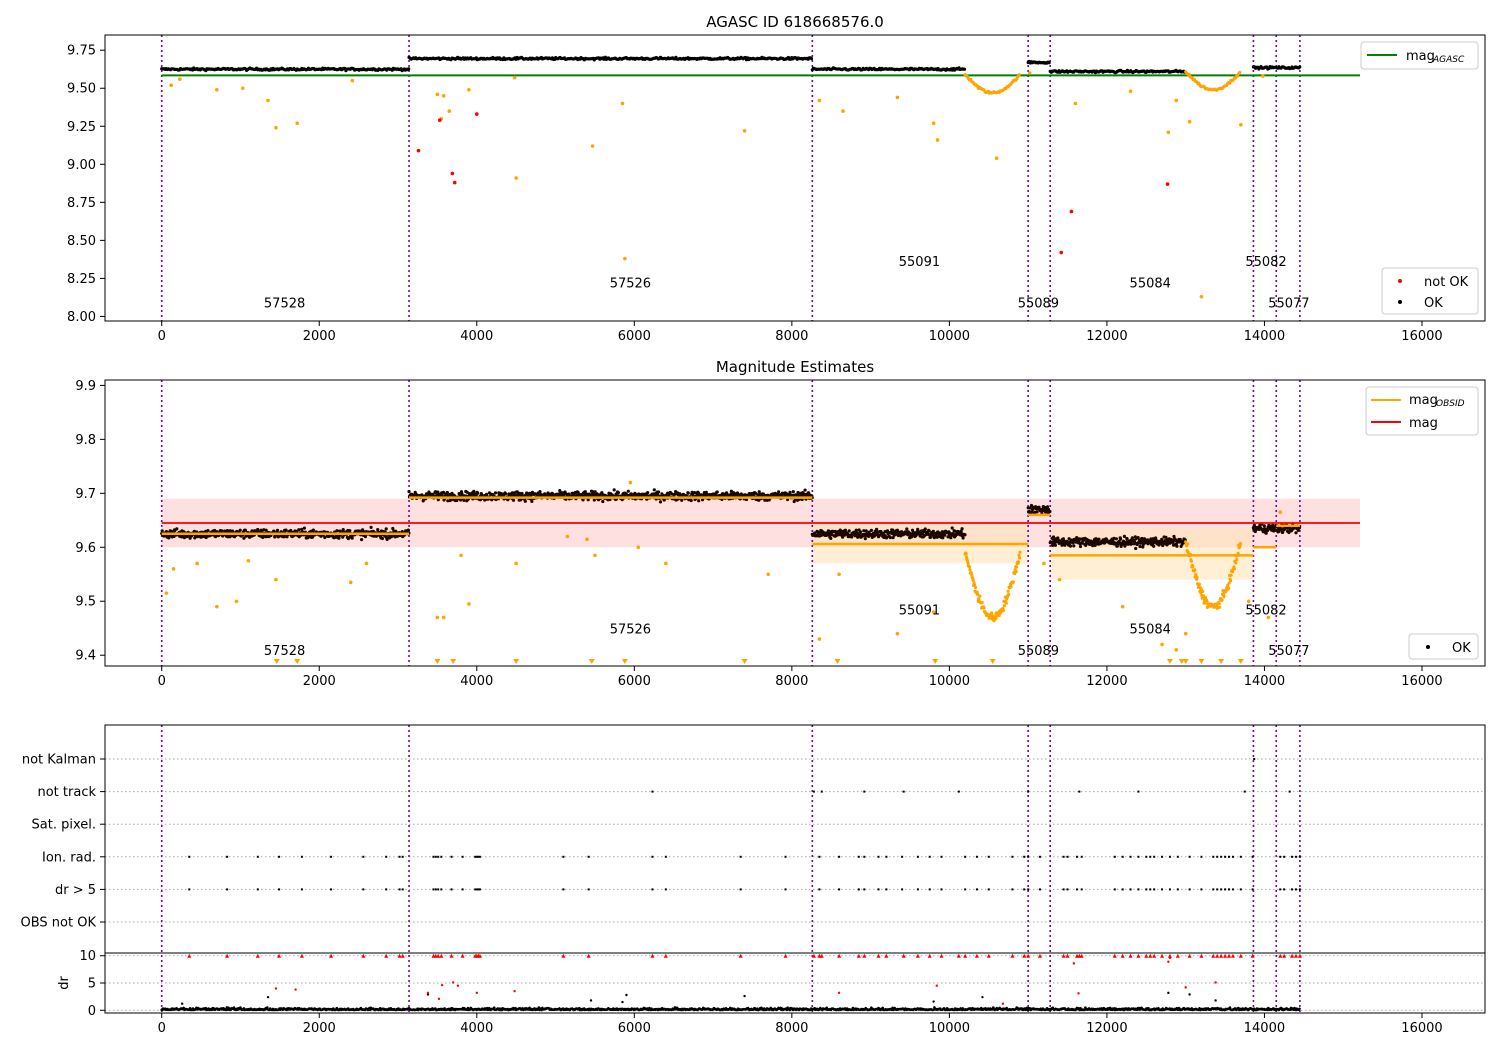 This screenshot has width=1500, height=1050. I want to click on x-tick-label: 0, so click(162, 681).